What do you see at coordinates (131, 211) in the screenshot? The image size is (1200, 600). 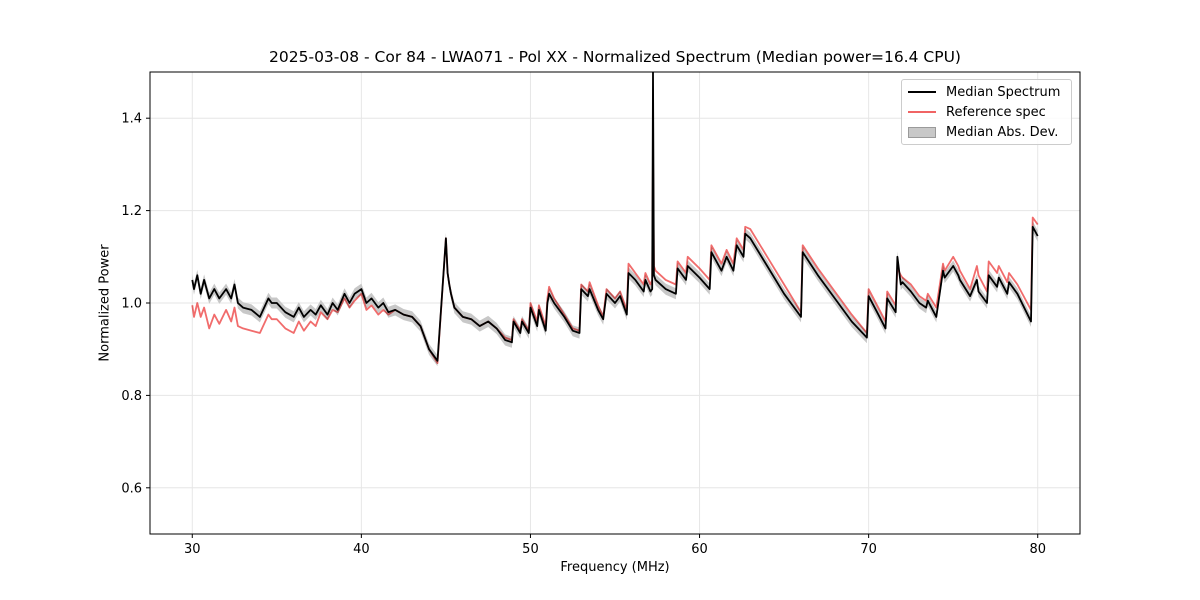 I see `y-tick-label: 1.2` at bounding box center [131, 211].